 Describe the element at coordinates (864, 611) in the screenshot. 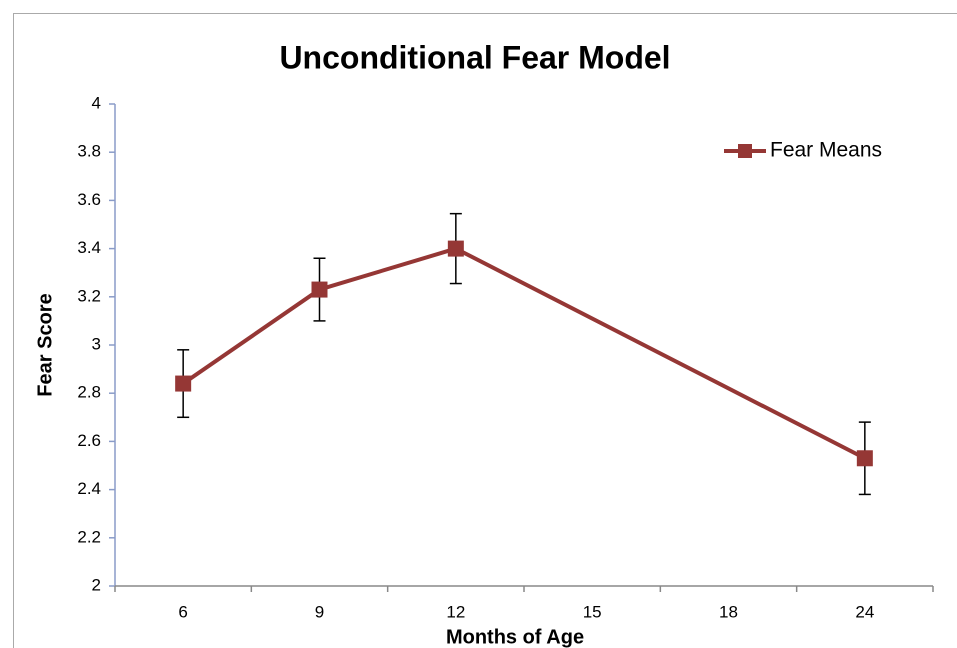

I see `x-tick-label: 24` at that location.